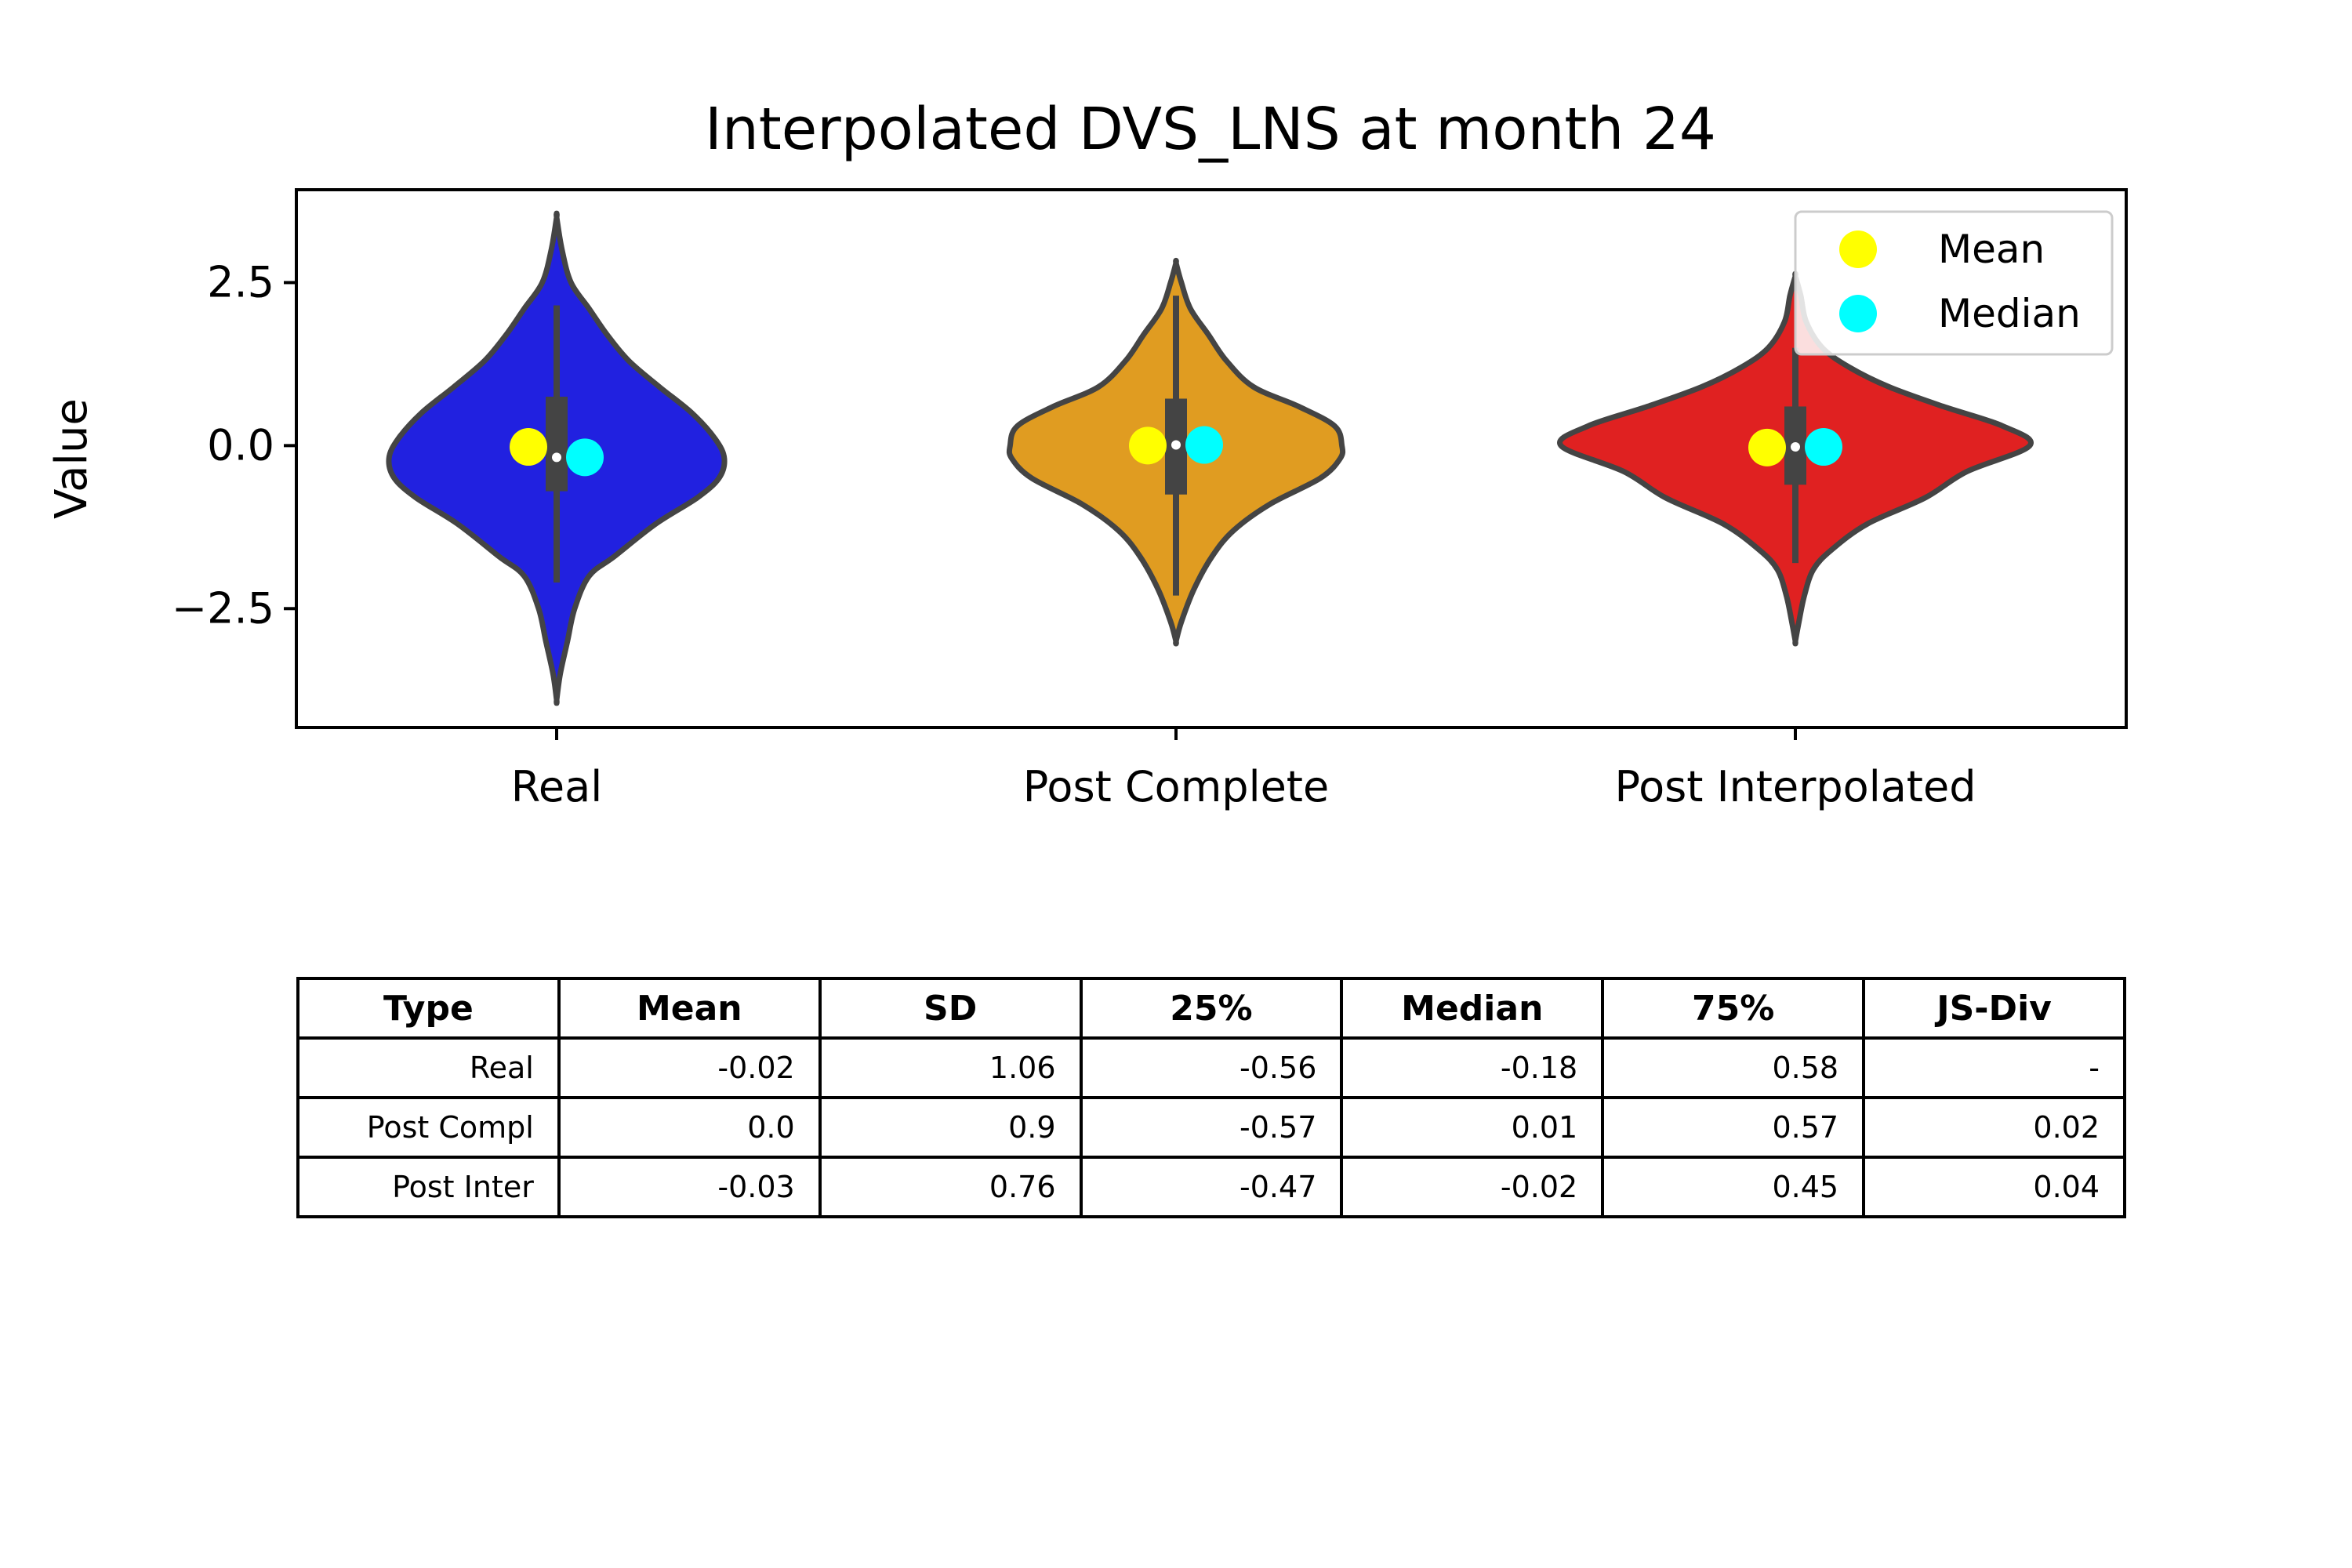 This screenshot has width=2352, height=1568. What do you see at coordinates (1734, 1187) in the screenshot?
I see `table-cell: 0.45` at bounding box center [1734, 1187].